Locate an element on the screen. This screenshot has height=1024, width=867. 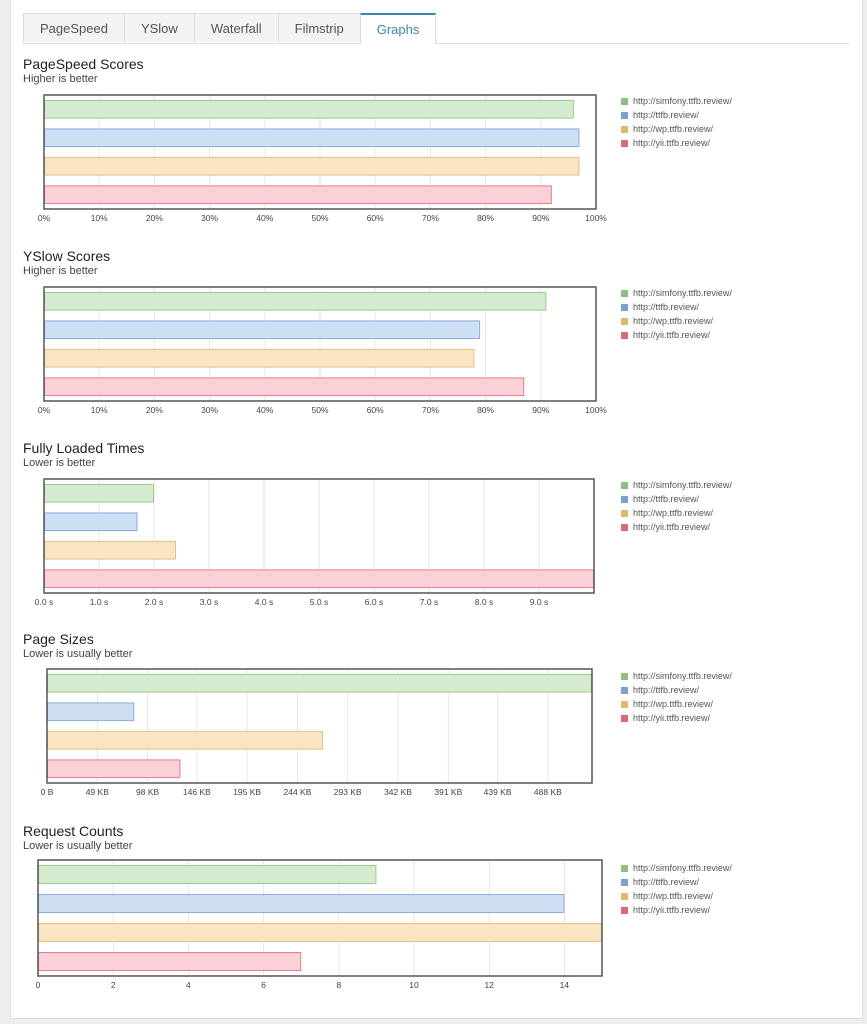
tab-graphs: Graphs is located at coordinates (398, 28).